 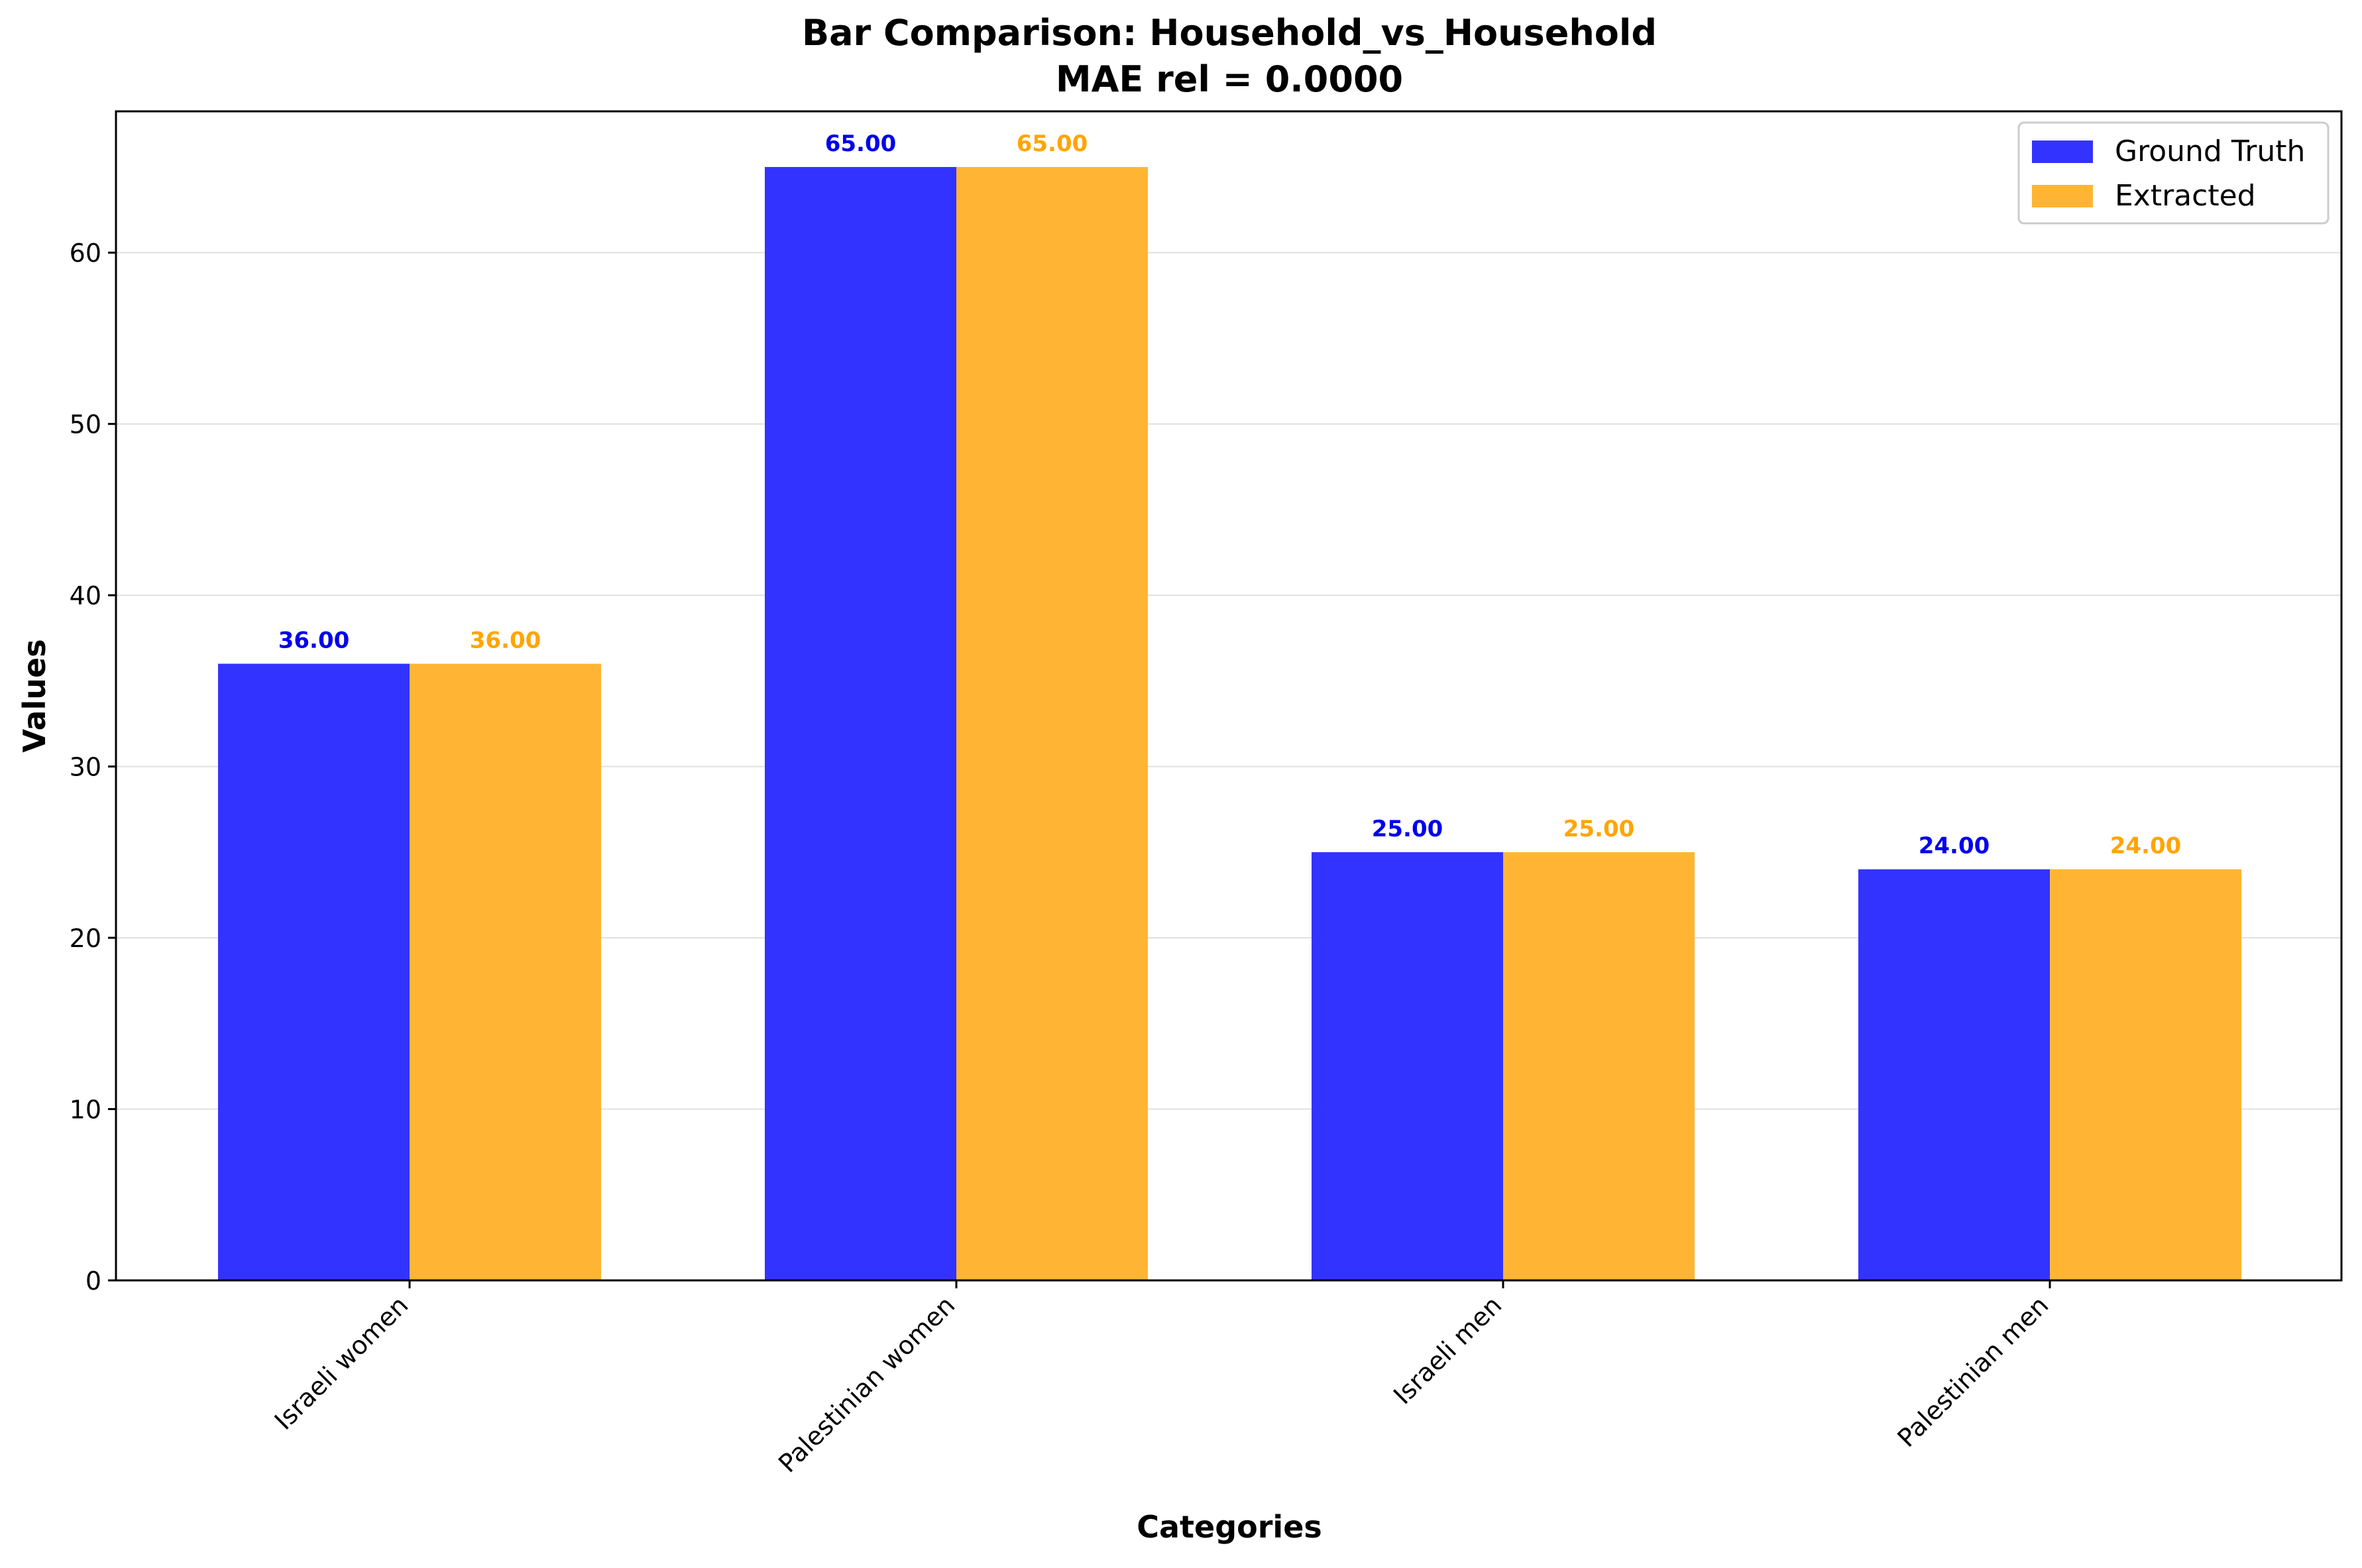 I want to click on legend-frame, so click(x=2174, y=173).